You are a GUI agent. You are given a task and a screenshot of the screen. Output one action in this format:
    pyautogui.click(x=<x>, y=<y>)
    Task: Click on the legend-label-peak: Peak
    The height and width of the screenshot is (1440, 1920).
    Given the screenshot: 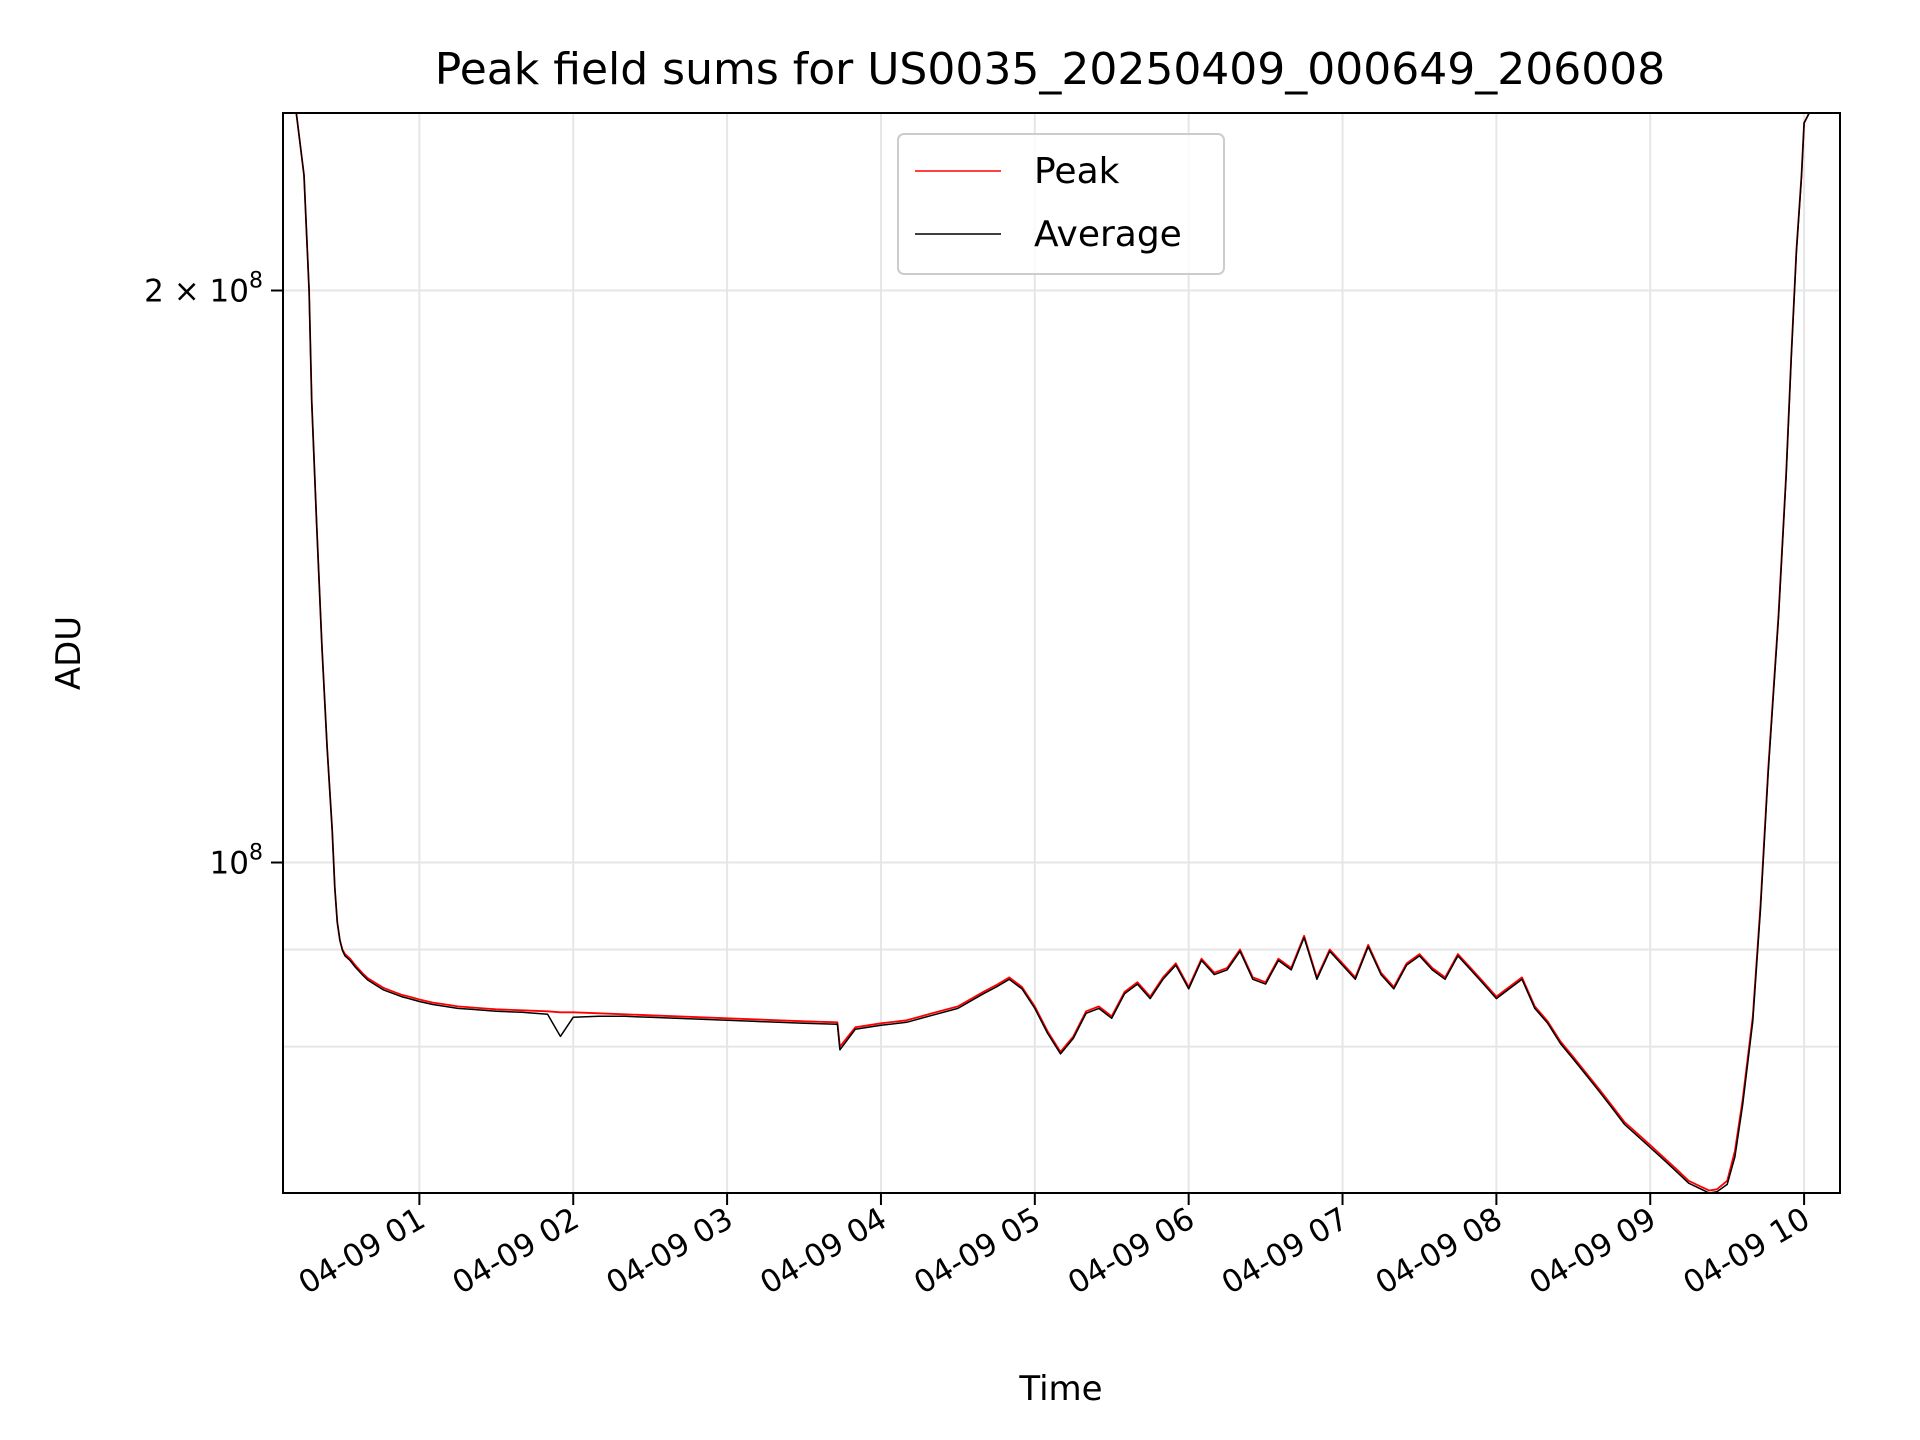 What is the action you would take?
    pyautogui.click(x=1077, y=171)
    